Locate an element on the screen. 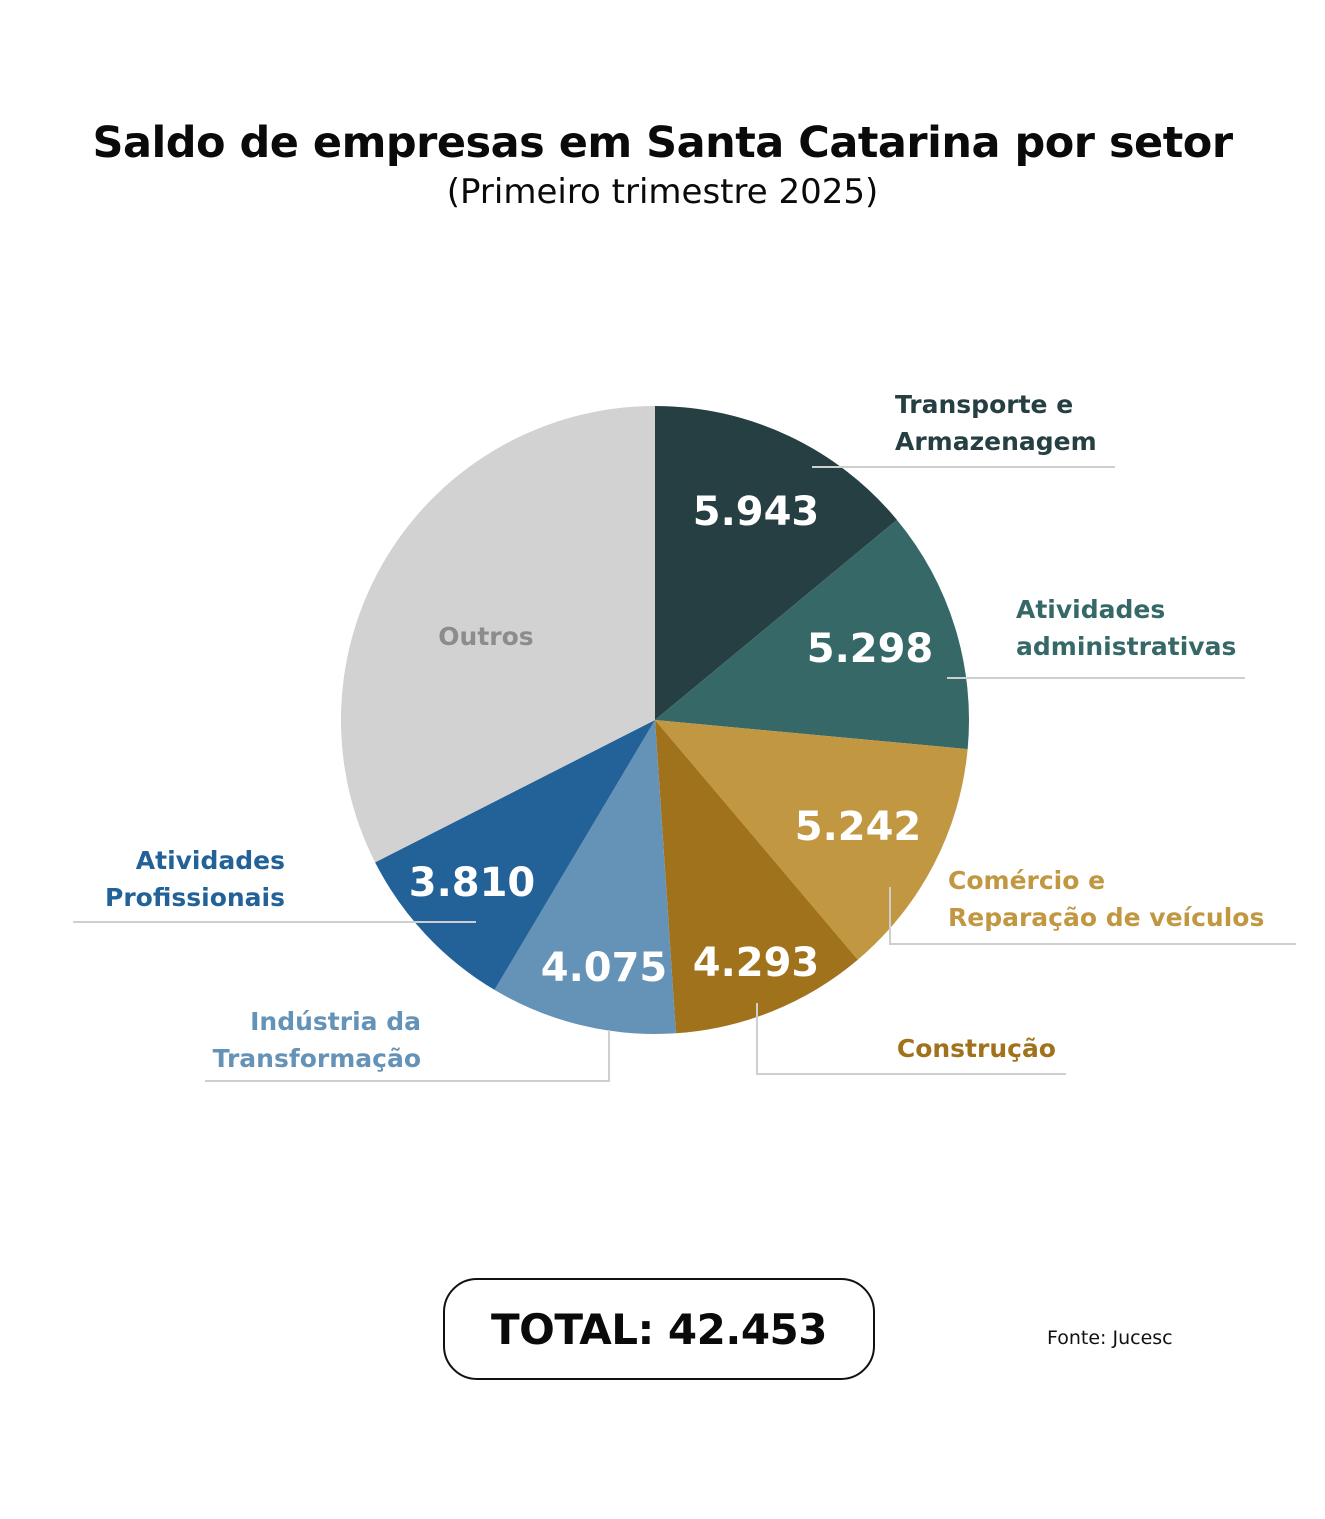  category-label-outros: Outros is located at coordinates (485, 636).